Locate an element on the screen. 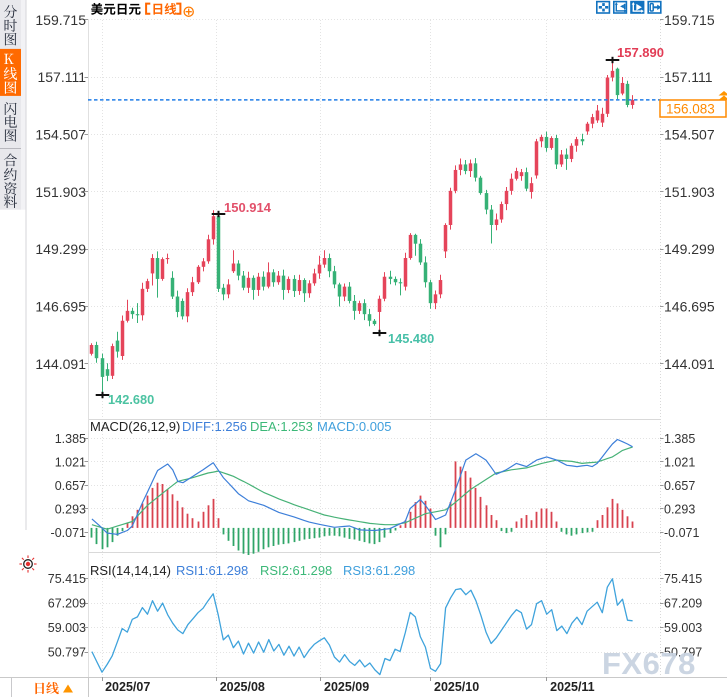 Image resolution: width=727 pixels, height=697 pixels. svg-text: MACD:0.005 is located at coordinates (354, 426).